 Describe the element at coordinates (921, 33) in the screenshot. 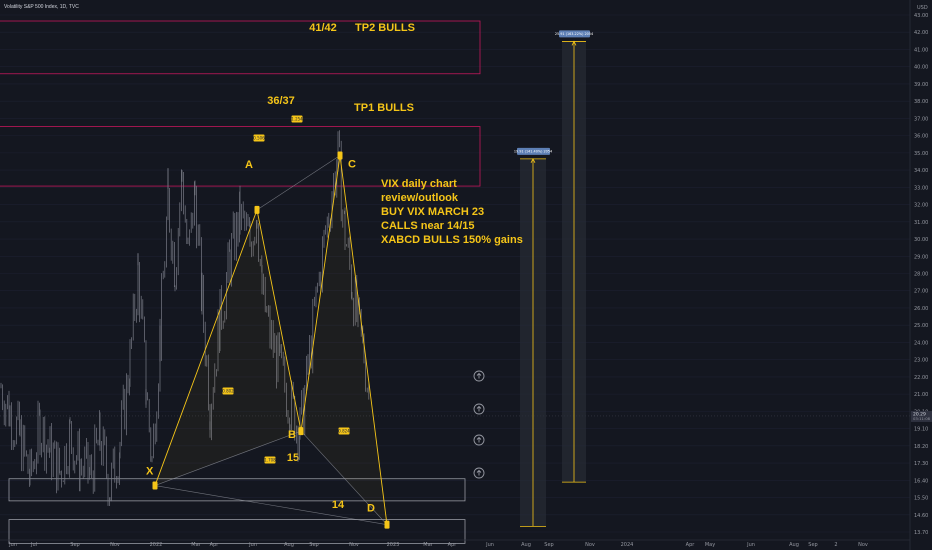

I see `y-tick-label: 42.00` at that location.